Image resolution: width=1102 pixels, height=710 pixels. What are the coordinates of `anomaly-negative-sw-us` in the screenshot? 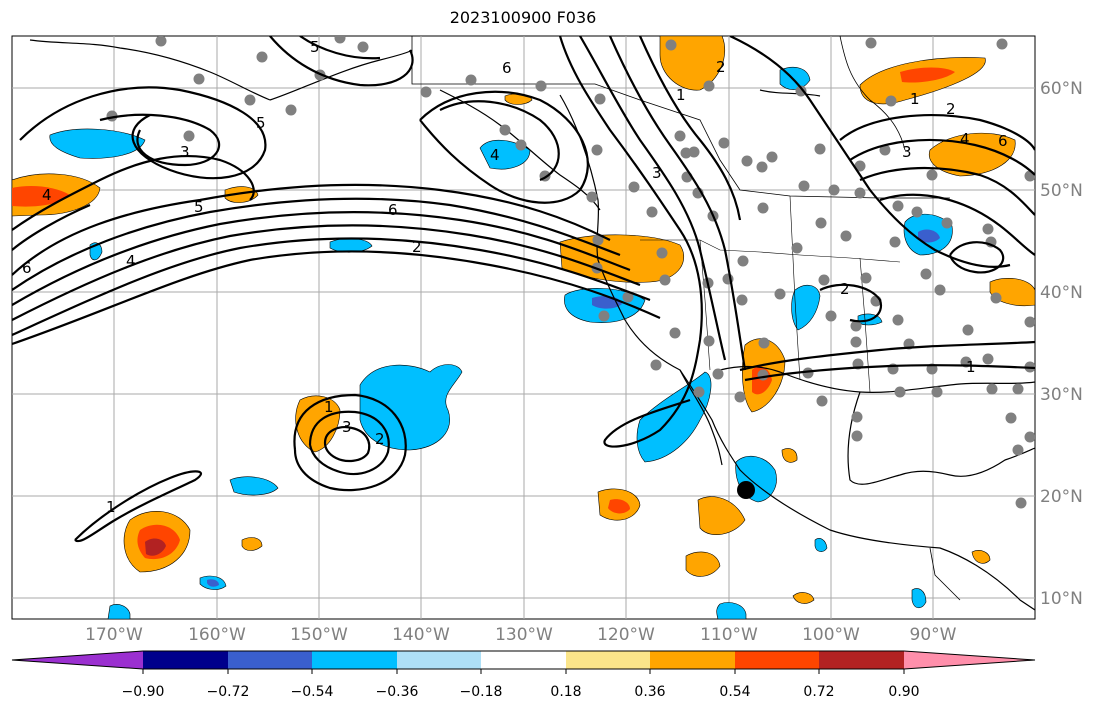 It's located at (674, 417).